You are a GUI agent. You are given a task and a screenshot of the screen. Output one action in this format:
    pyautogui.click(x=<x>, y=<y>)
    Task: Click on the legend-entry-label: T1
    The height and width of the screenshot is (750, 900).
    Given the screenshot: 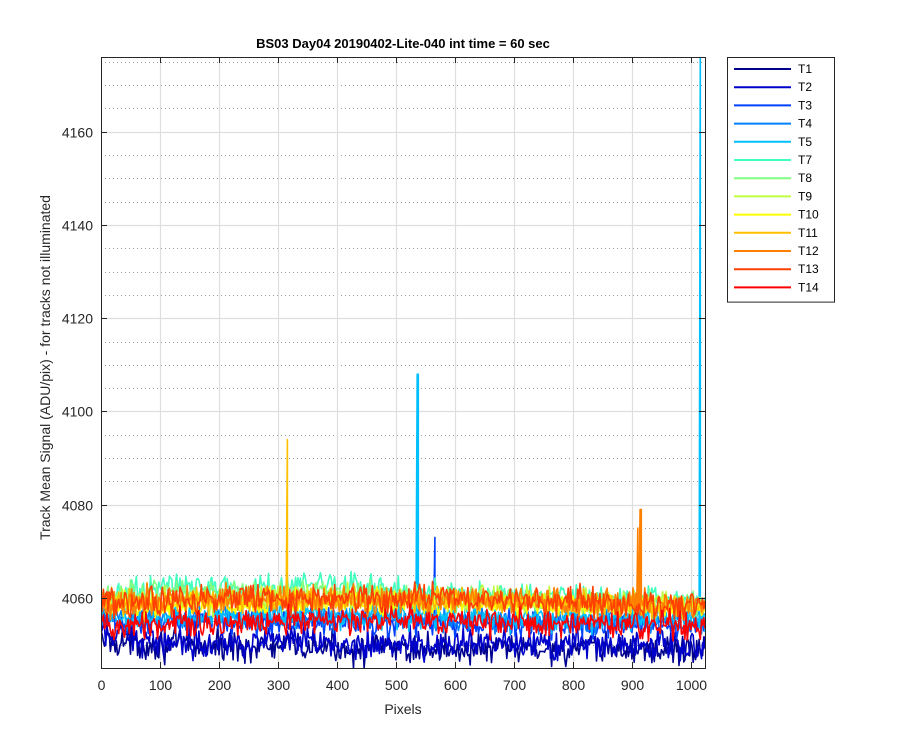 What is the action you would take?
    pyautogui.click(x=805, y=69)
    